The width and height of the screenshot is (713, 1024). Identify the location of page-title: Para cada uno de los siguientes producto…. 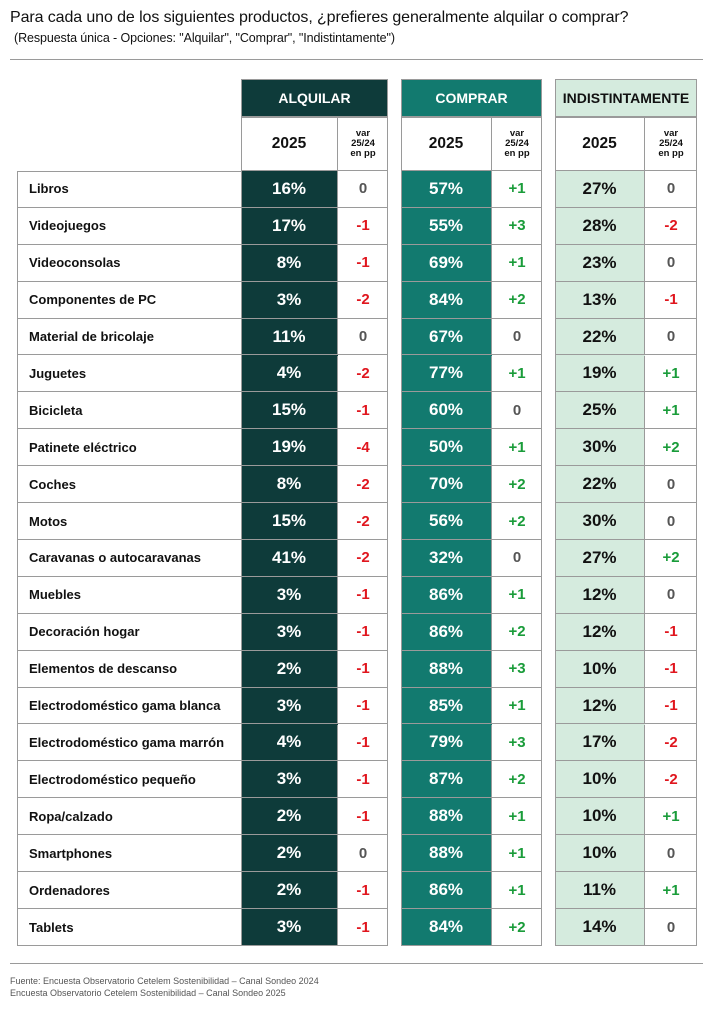
(319, 17).